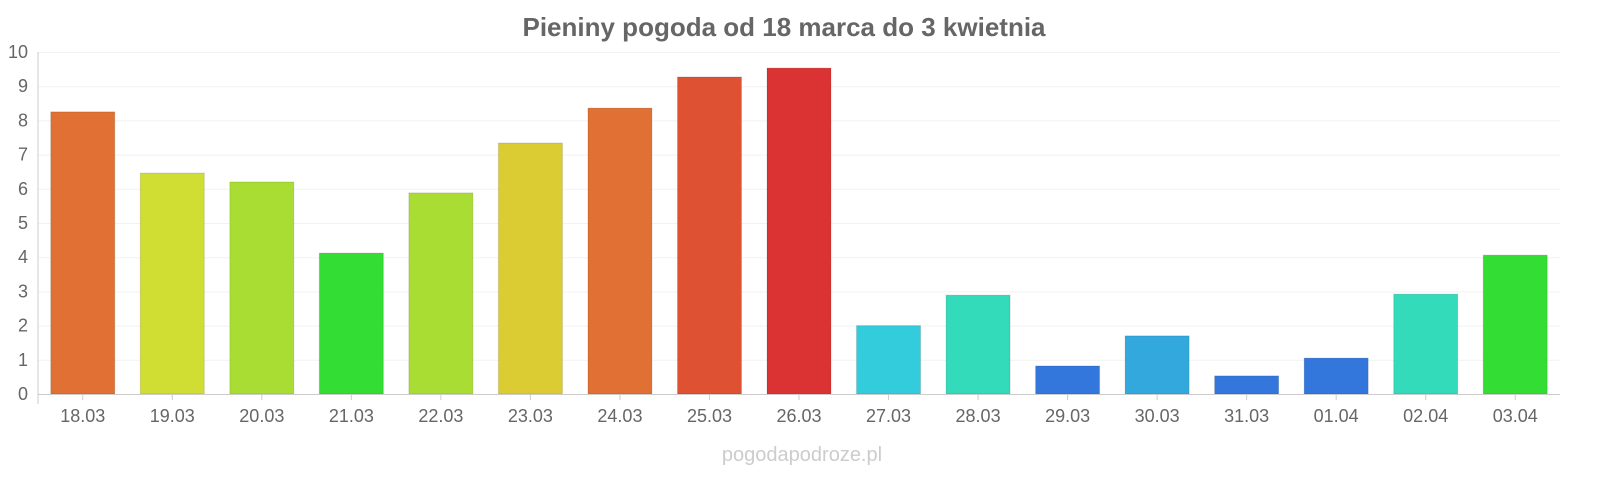 The image size is (1600, 480). Describe the element at coordinates (23, 257) in the screenshot. I see `y-tick-label: 4` at that location.